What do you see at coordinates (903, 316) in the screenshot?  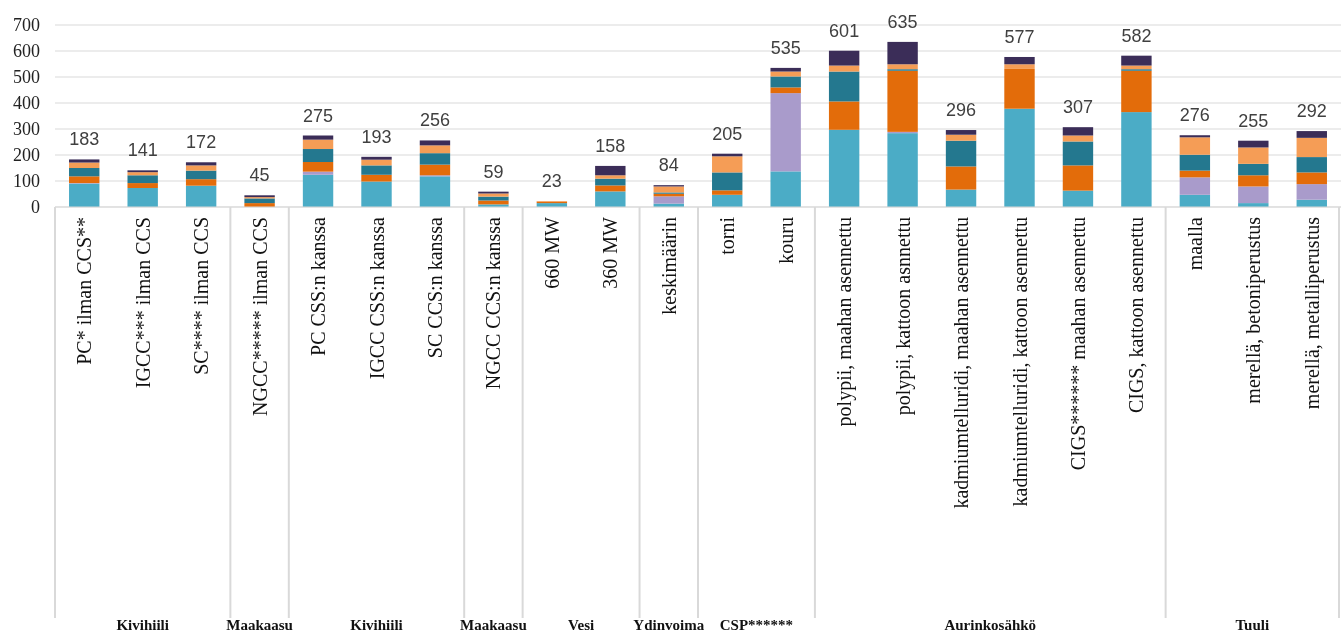 I see `x-tick-label: polypii, kattoon asnnettu` at bounding box center [903, 316].